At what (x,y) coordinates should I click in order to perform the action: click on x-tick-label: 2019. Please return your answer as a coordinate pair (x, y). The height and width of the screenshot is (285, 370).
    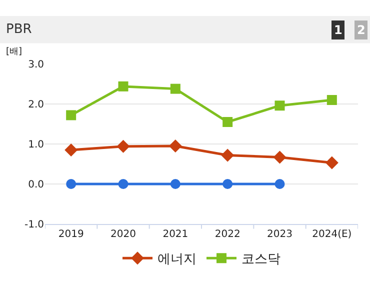
    Looking at the image, I should click on (71, 234).